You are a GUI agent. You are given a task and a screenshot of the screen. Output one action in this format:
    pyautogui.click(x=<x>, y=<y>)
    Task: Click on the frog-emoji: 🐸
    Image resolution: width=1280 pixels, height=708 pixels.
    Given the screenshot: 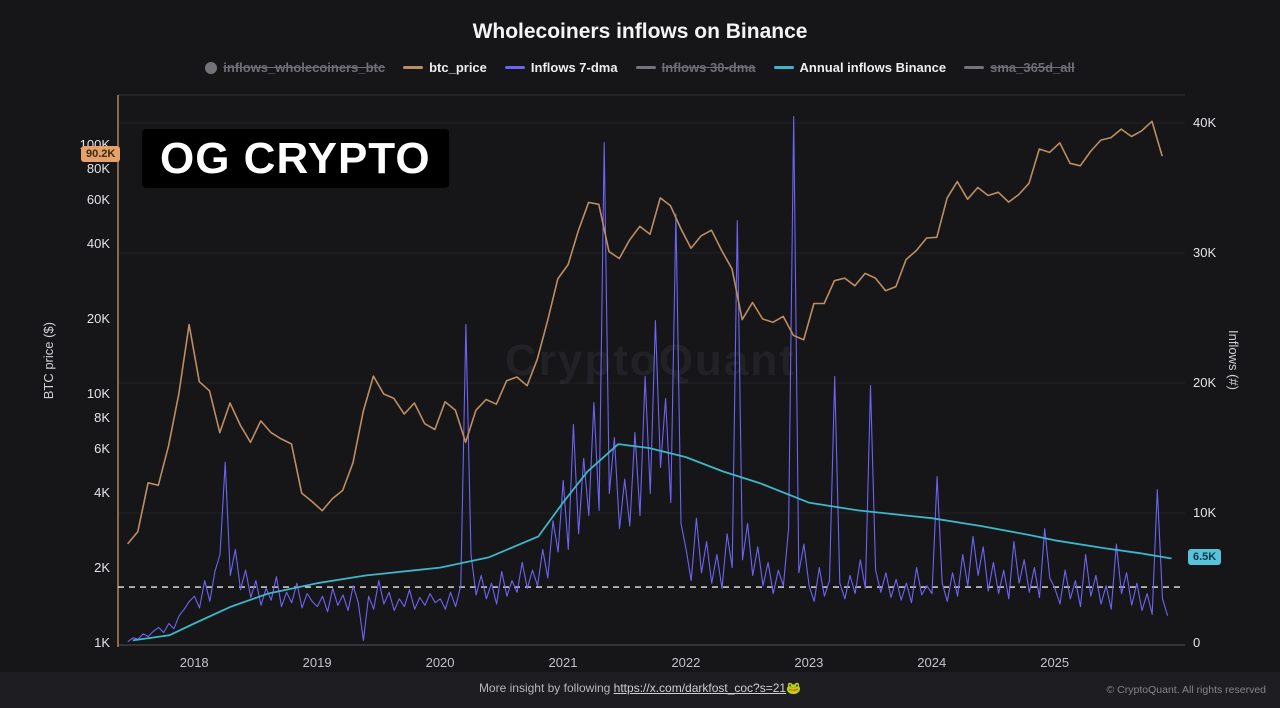 What is the action you would take?
    pyautogui.click(x=794, y=688)
    